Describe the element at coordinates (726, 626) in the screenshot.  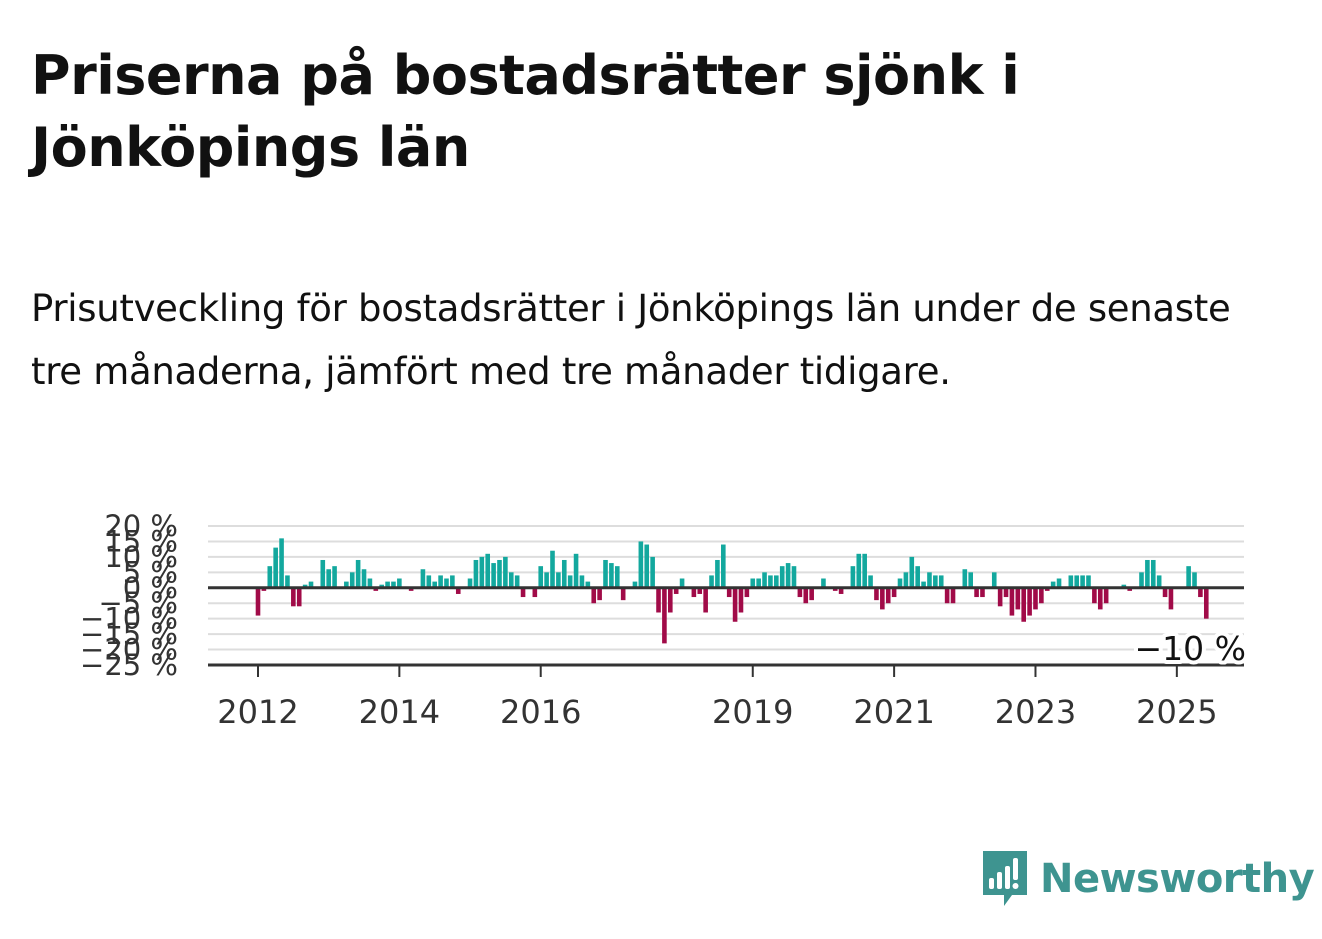
I see `axes` at that location.